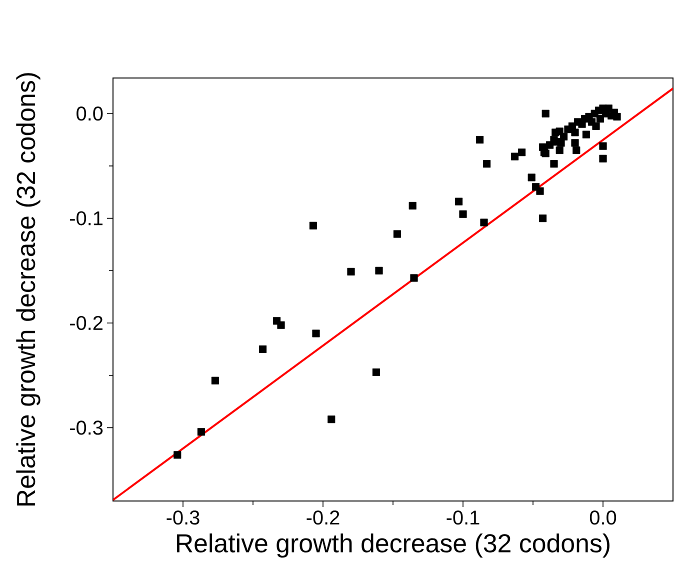 This screenshot has width=675, height=582. Describe the element at coordinates (28, 289) in the screenshot. I see `y-axis-title: Relative growth decrease (32 codons)` at that location.